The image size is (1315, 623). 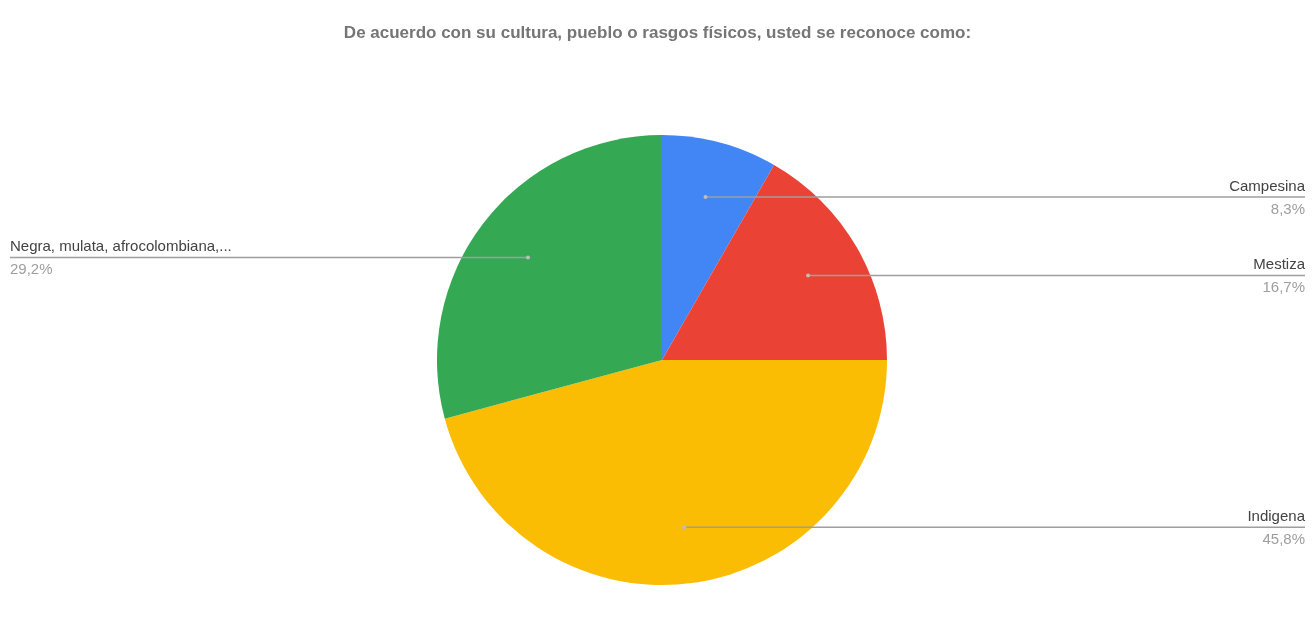 I want to click on data-label: 16,7%, so click(x=1283, y=287).